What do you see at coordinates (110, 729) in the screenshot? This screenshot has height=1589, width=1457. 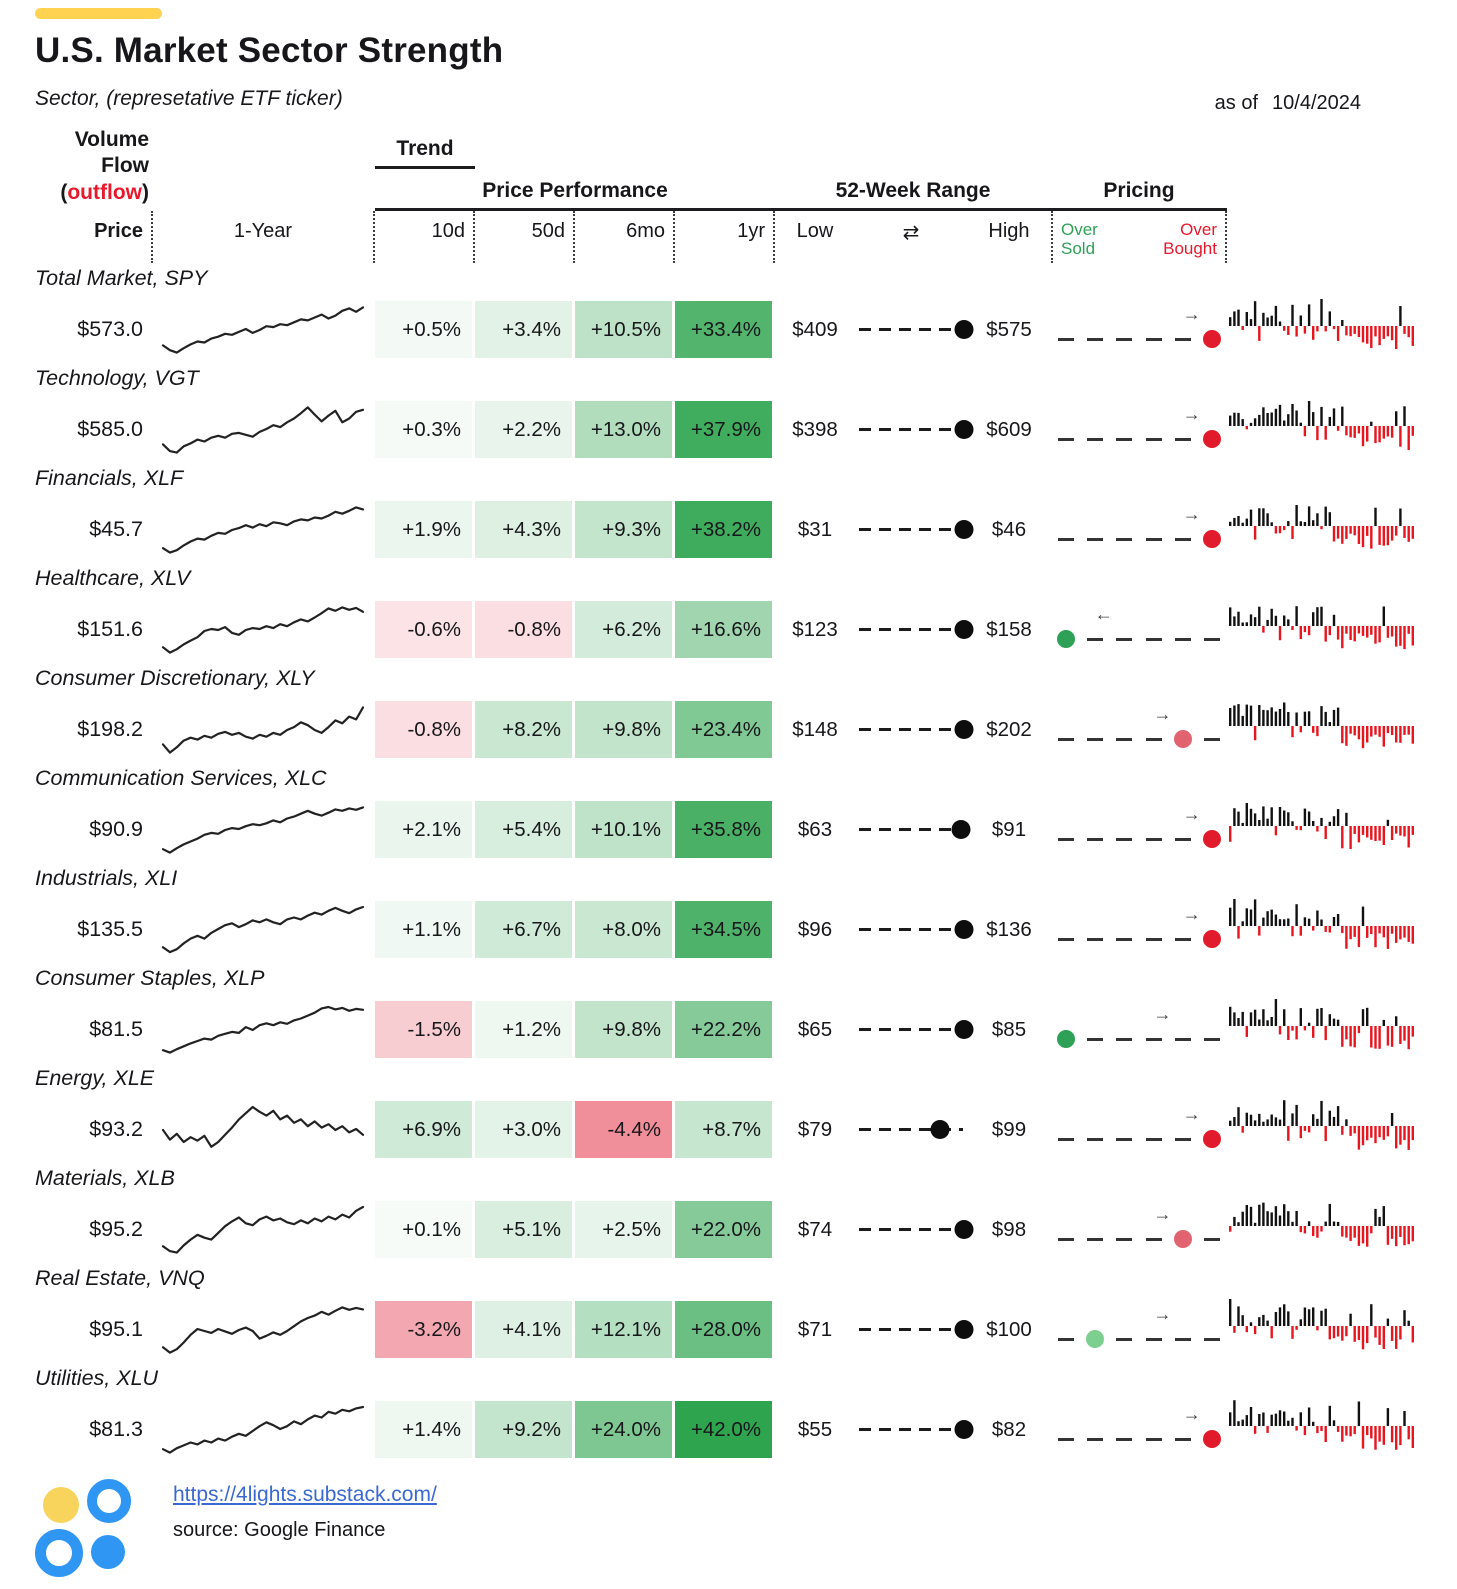 I see `price-value: $198.2` at bounding box center [110, 729].